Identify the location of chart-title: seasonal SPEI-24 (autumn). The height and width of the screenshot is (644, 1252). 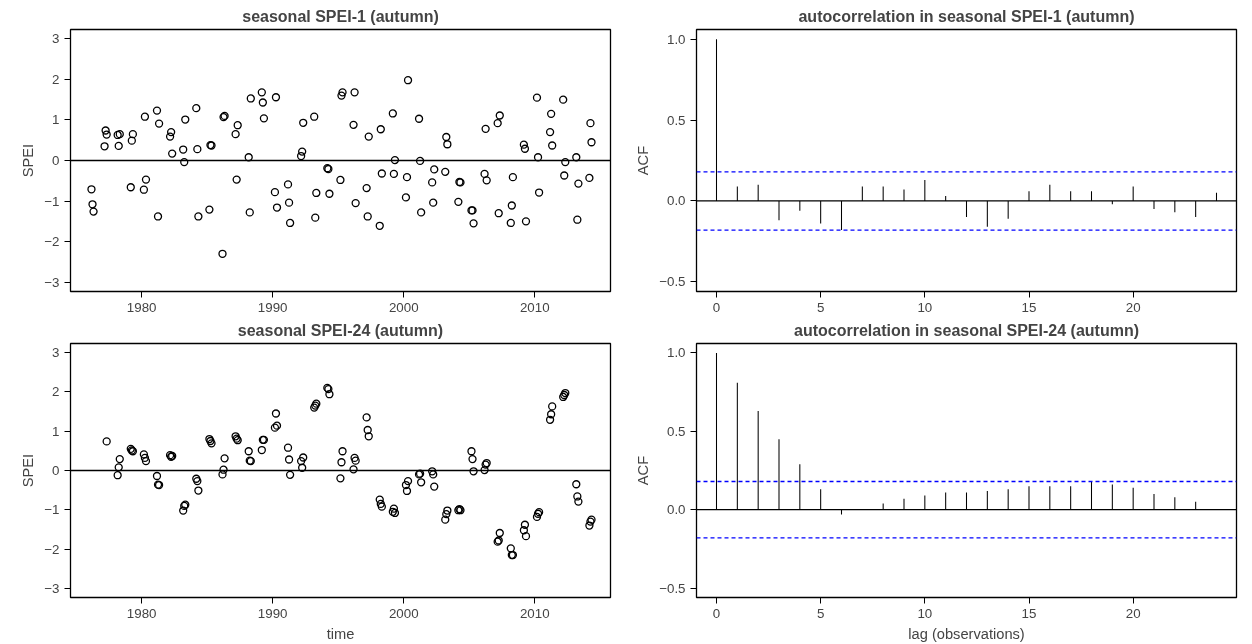
(340, 330).